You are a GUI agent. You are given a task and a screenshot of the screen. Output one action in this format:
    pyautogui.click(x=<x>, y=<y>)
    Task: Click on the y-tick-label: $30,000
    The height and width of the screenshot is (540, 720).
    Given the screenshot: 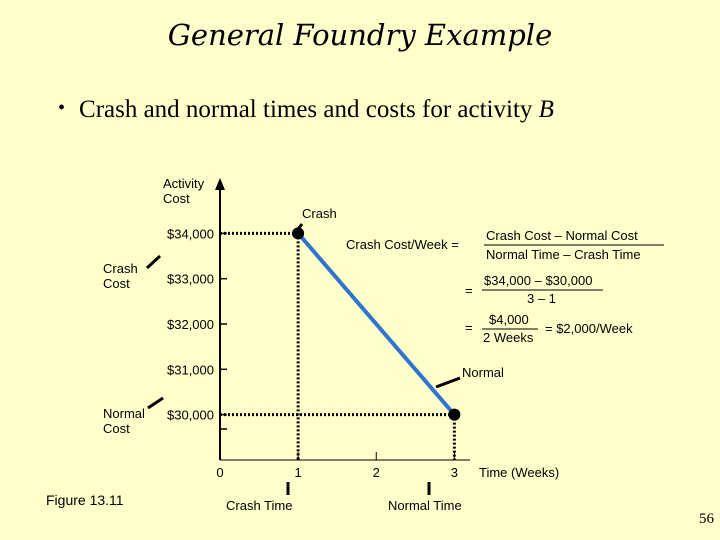 What is the action you would take?
    pyautogui.click(x=190, y=415)
    